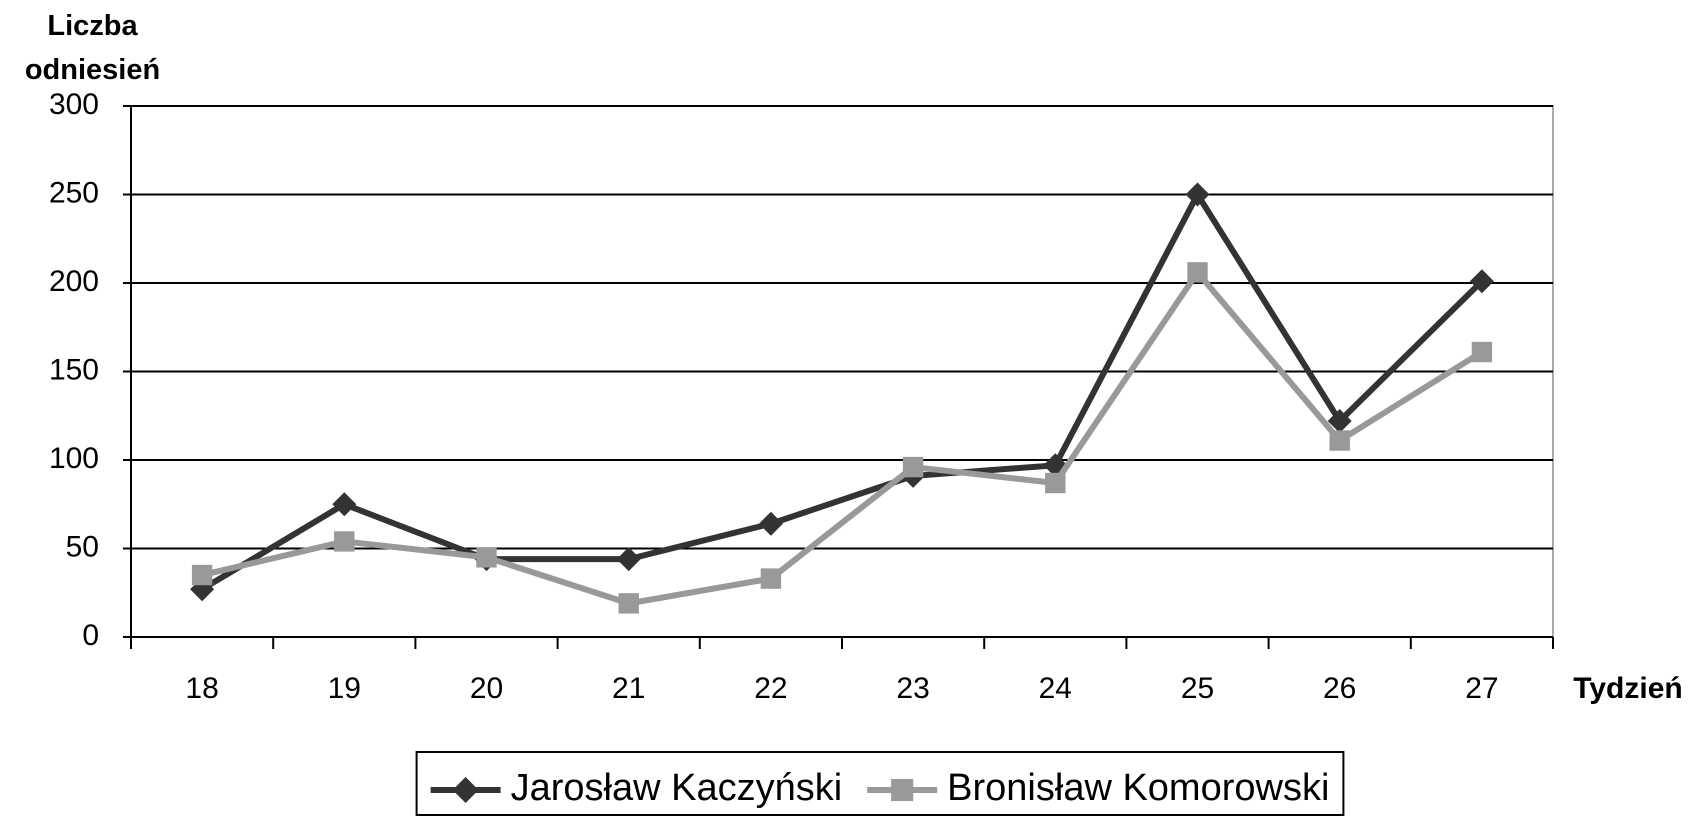 This screenshot has width=1690, height=817. I want to click on y-axis-label-text: Liczba odniesień, so click(92, 48).